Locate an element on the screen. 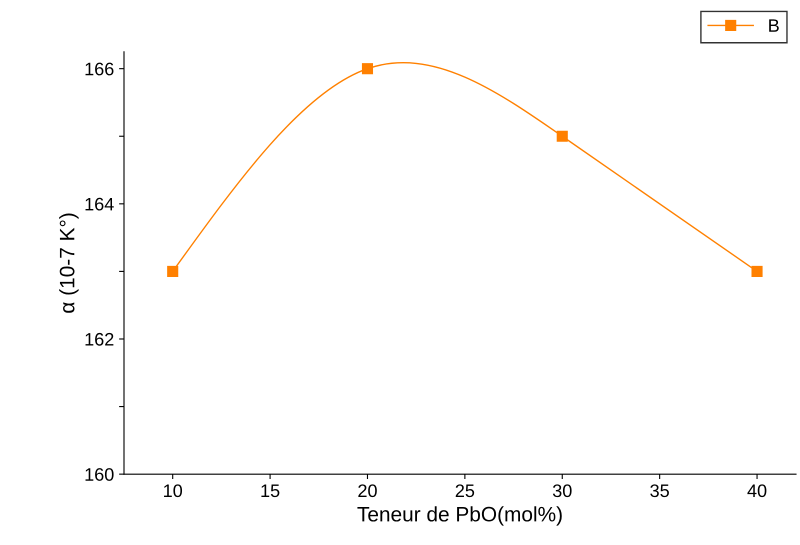  y-tick-label: 164 is located at coordinates (100, 204).